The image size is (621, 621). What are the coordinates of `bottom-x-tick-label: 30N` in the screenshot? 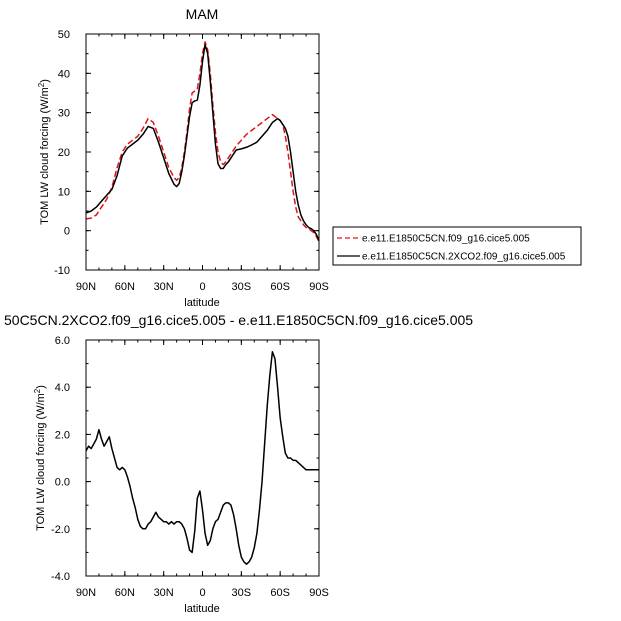 It's located at (164, 593).